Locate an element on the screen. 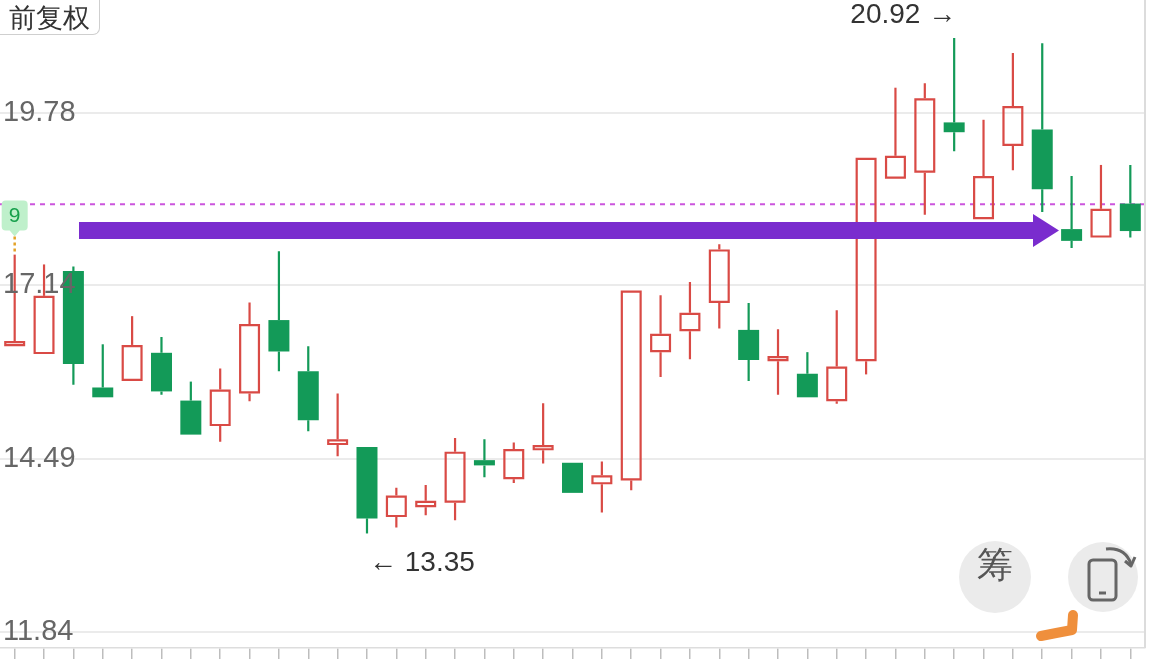 Image resolution: width=1159 pixels, height=659 pixels. button: 前复权 is located at coordinates (50, 17).